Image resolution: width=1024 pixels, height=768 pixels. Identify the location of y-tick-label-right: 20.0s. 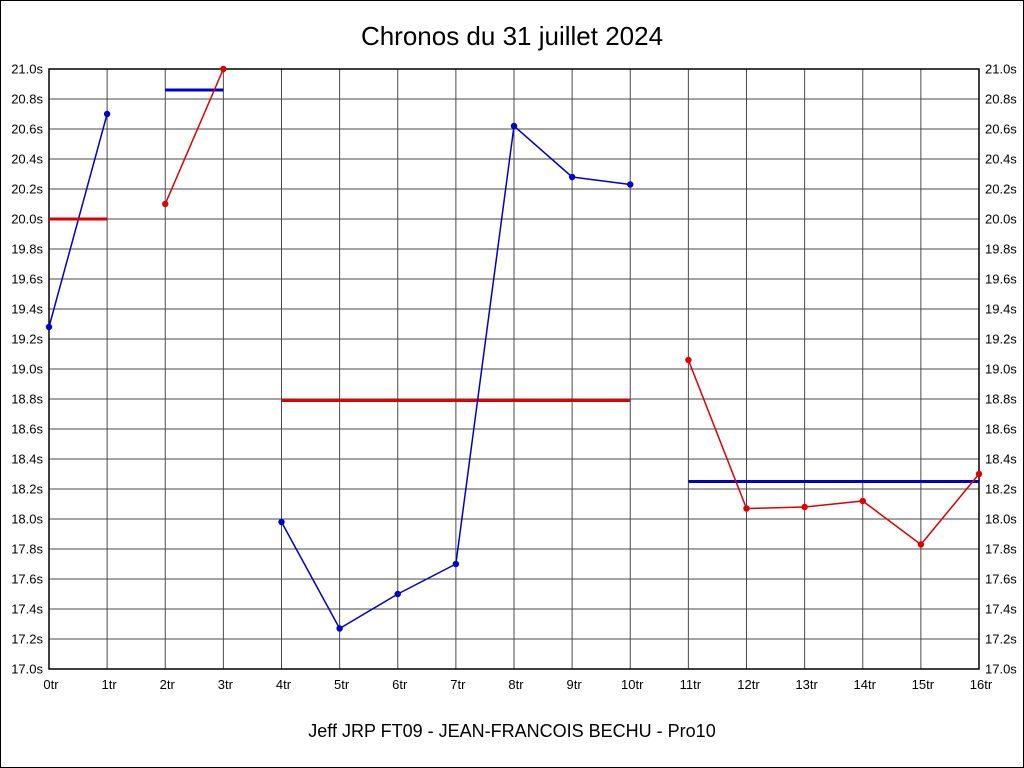
(1001, 219).